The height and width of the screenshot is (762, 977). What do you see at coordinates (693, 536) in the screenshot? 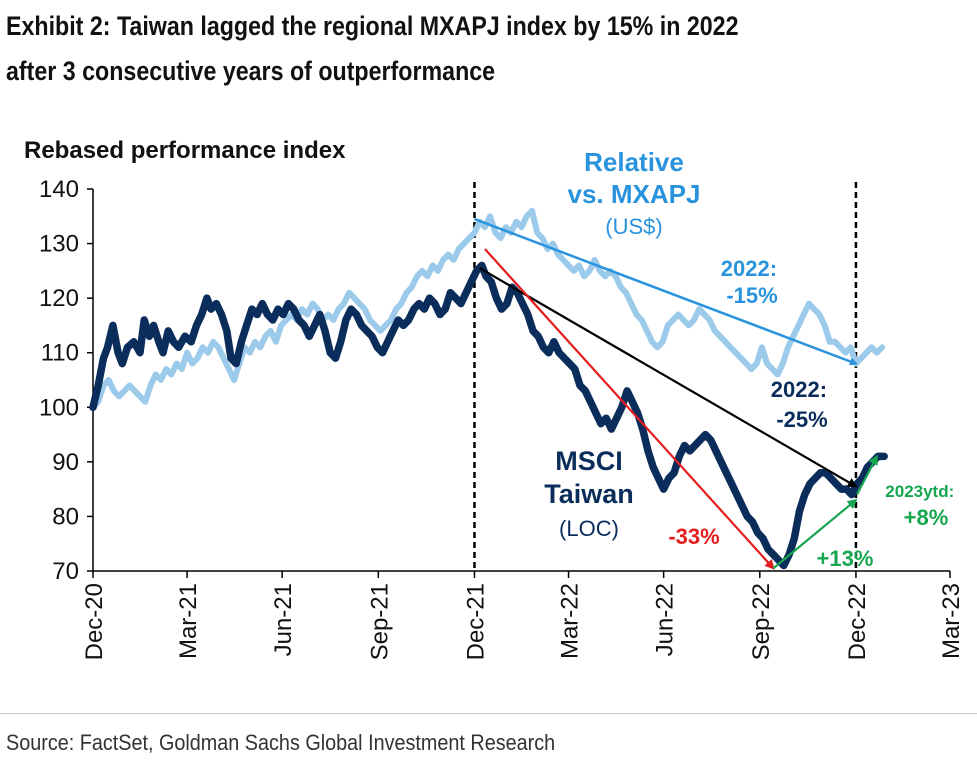
I see `drawdown-label: -33%` at bounding box center [693, 536].